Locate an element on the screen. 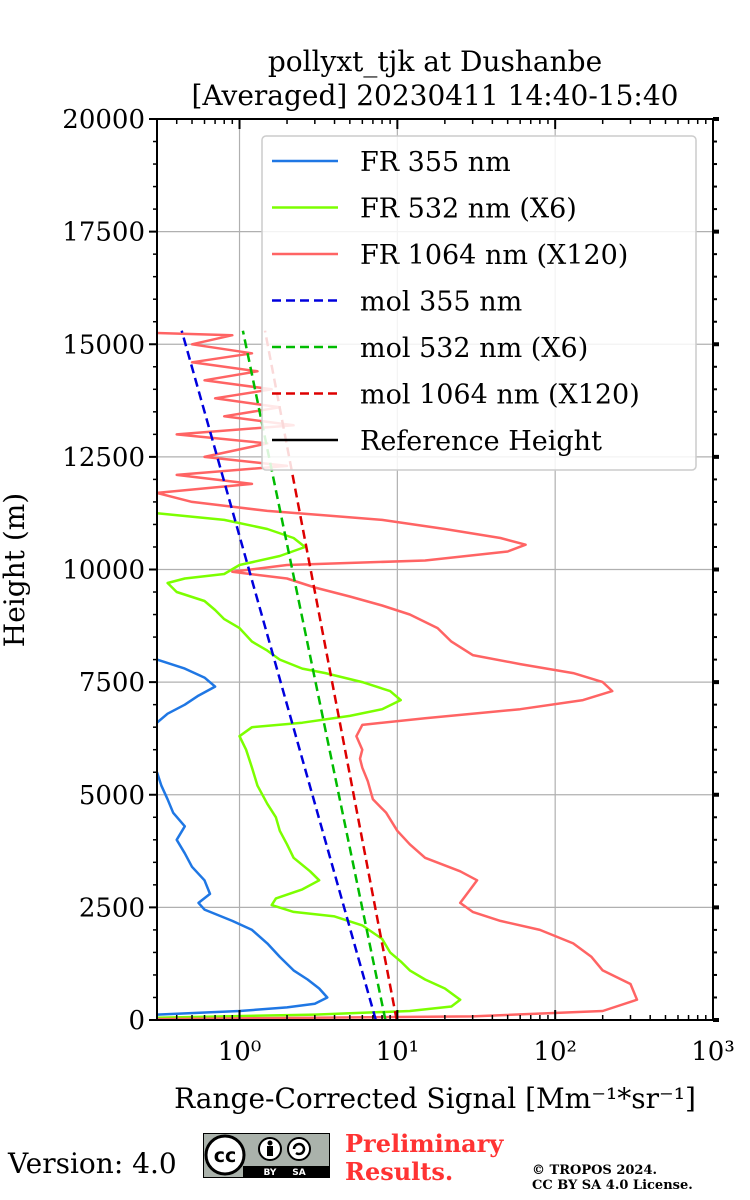 The width and height of the screenshot is (750, 1200). by-body is located at coordinates (270, 1151).